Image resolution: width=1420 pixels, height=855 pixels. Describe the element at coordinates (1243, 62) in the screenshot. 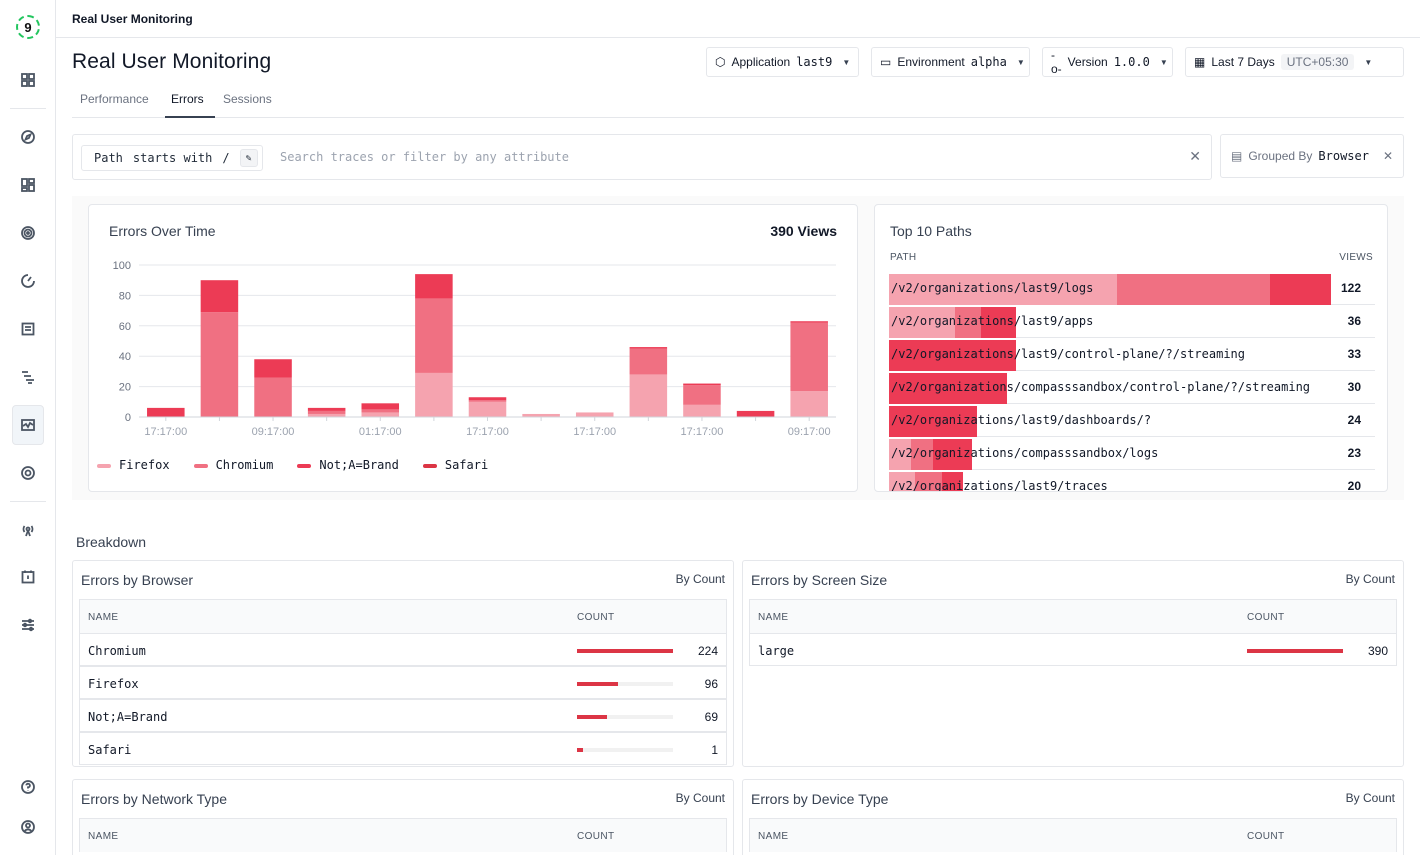

I see `time-range-label: Last 7 Days` at that location.